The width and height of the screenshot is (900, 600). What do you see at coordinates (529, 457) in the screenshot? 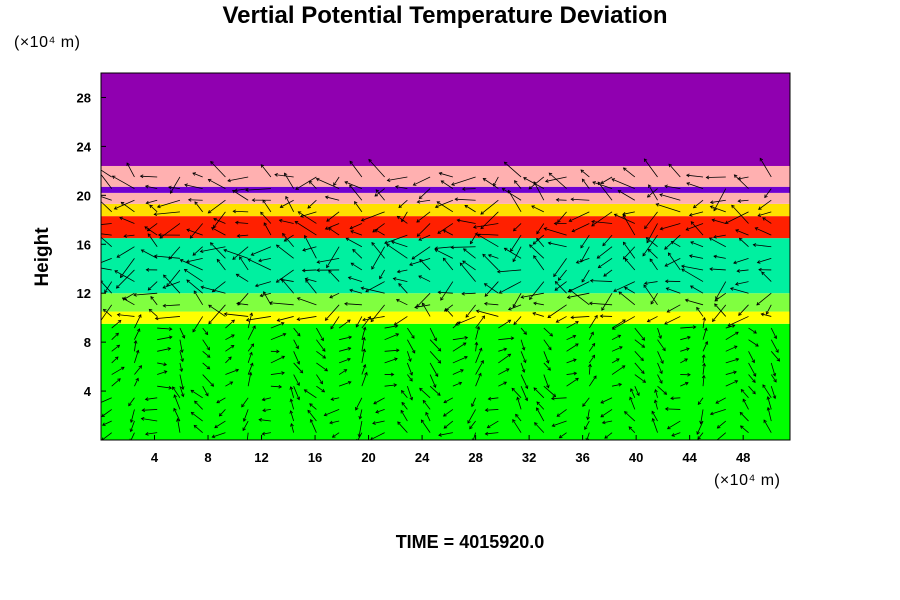
I see `x-tick-label: 32` at bounding box center [529, 457].